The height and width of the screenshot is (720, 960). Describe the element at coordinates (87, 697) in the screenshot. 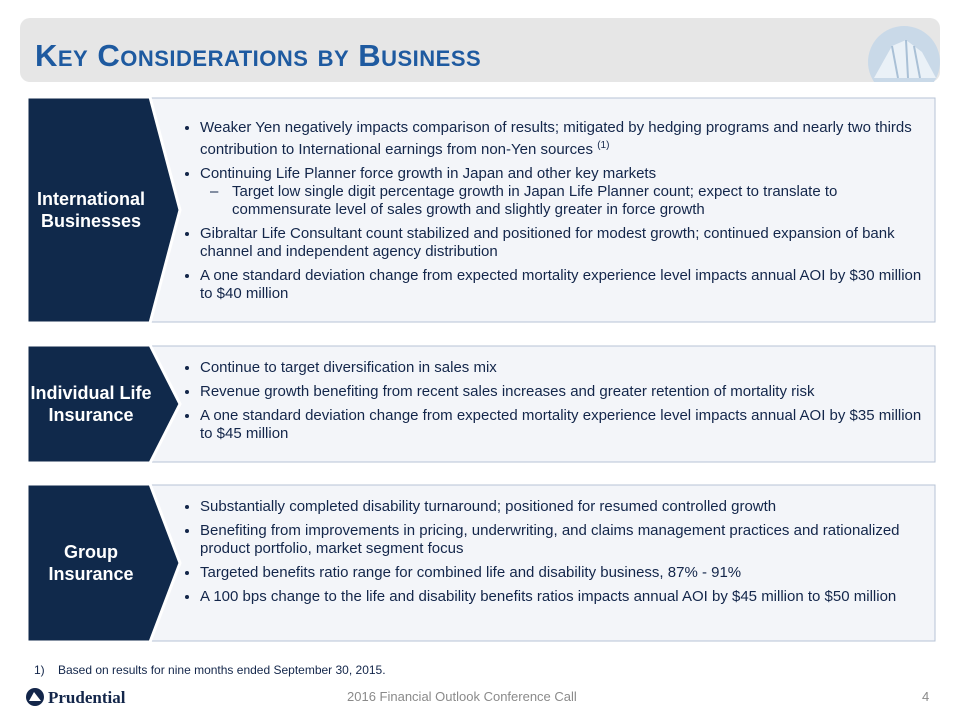

I see `footer-logo: Prudential` at that location.